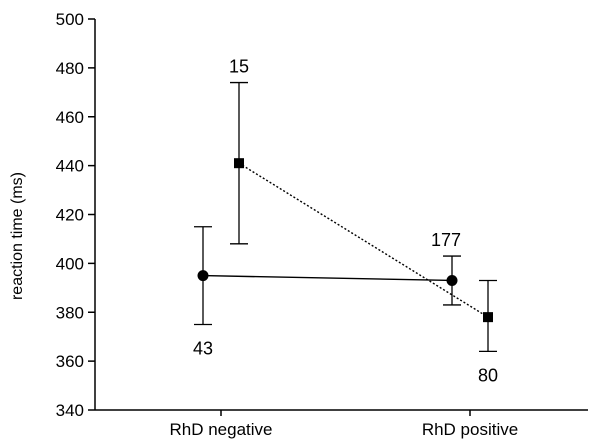 Image resolution: width=594 pixels, height=441 pixels. Describe the element at coordinates (70, 215) in the screenshot. I see `y-tick-label: 420` at that location.